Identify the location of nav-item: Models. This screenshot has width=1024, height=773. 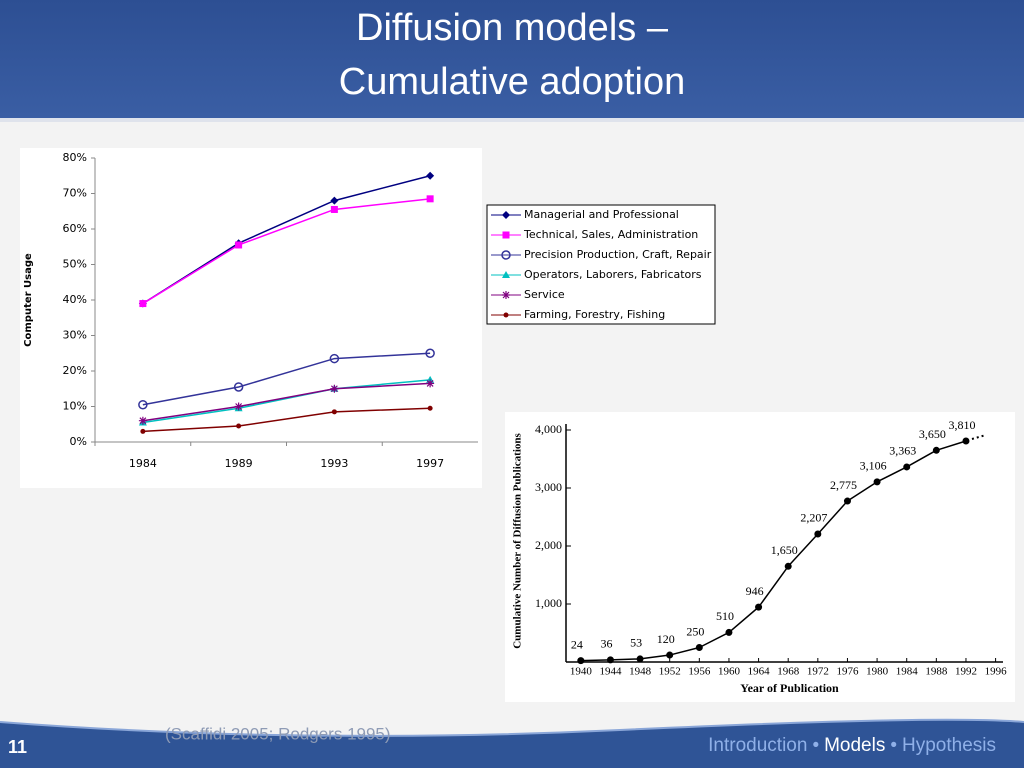
(854, 745).